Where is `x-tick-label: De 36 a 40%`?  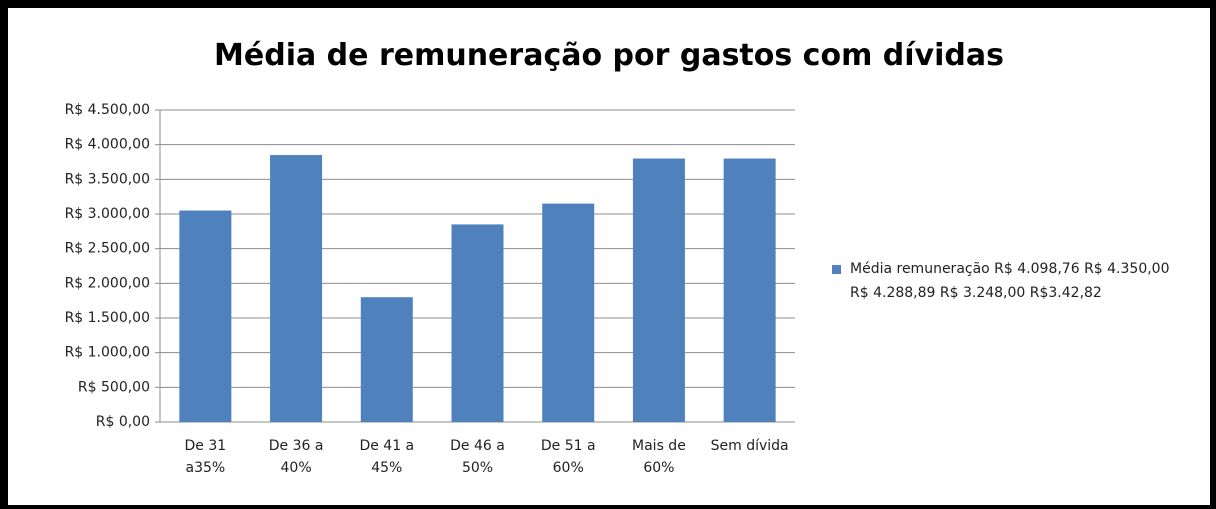
x-tick-label: De 36 a 40% is located at coordinates (296, 457).